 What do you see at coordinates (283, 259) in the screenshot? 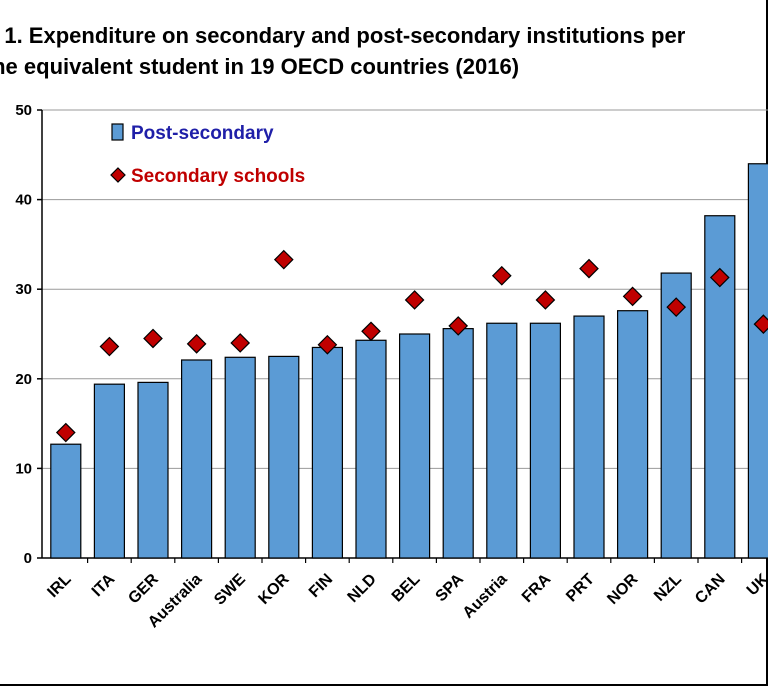
I see `point-secondary-kor` at bounding box center [283, 259].